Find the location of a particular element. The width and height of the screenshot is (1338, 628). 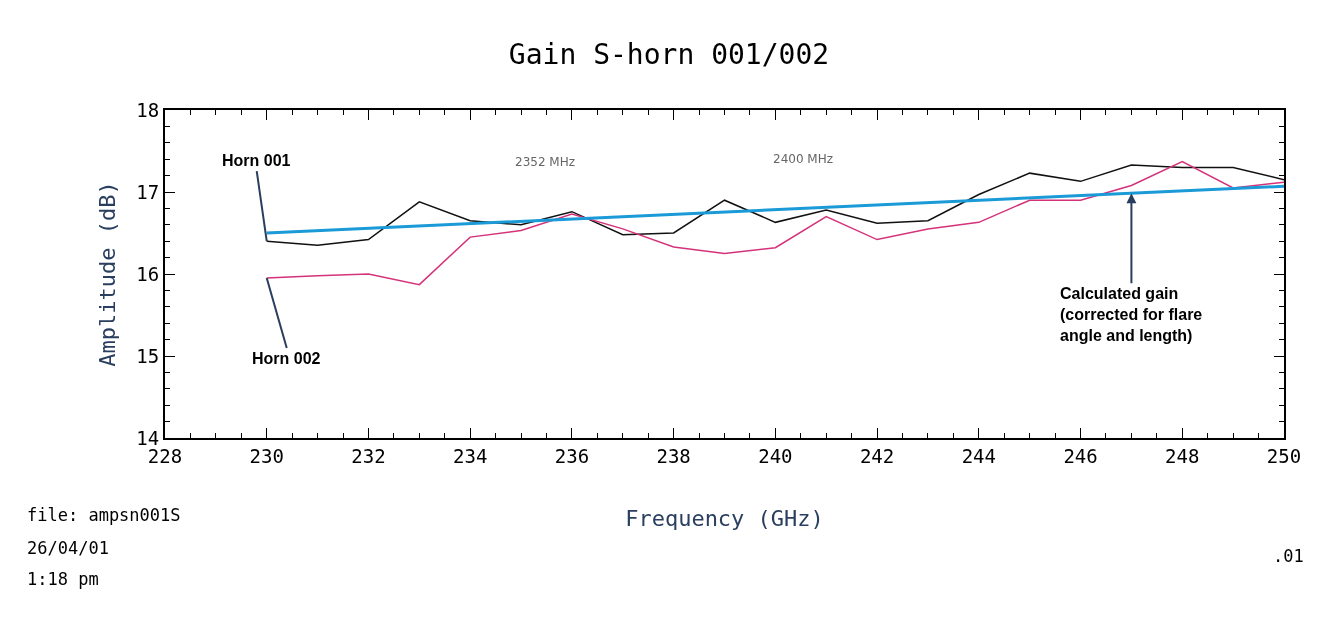

annotation: 2352 MHz is located at coordinates (545, 162).